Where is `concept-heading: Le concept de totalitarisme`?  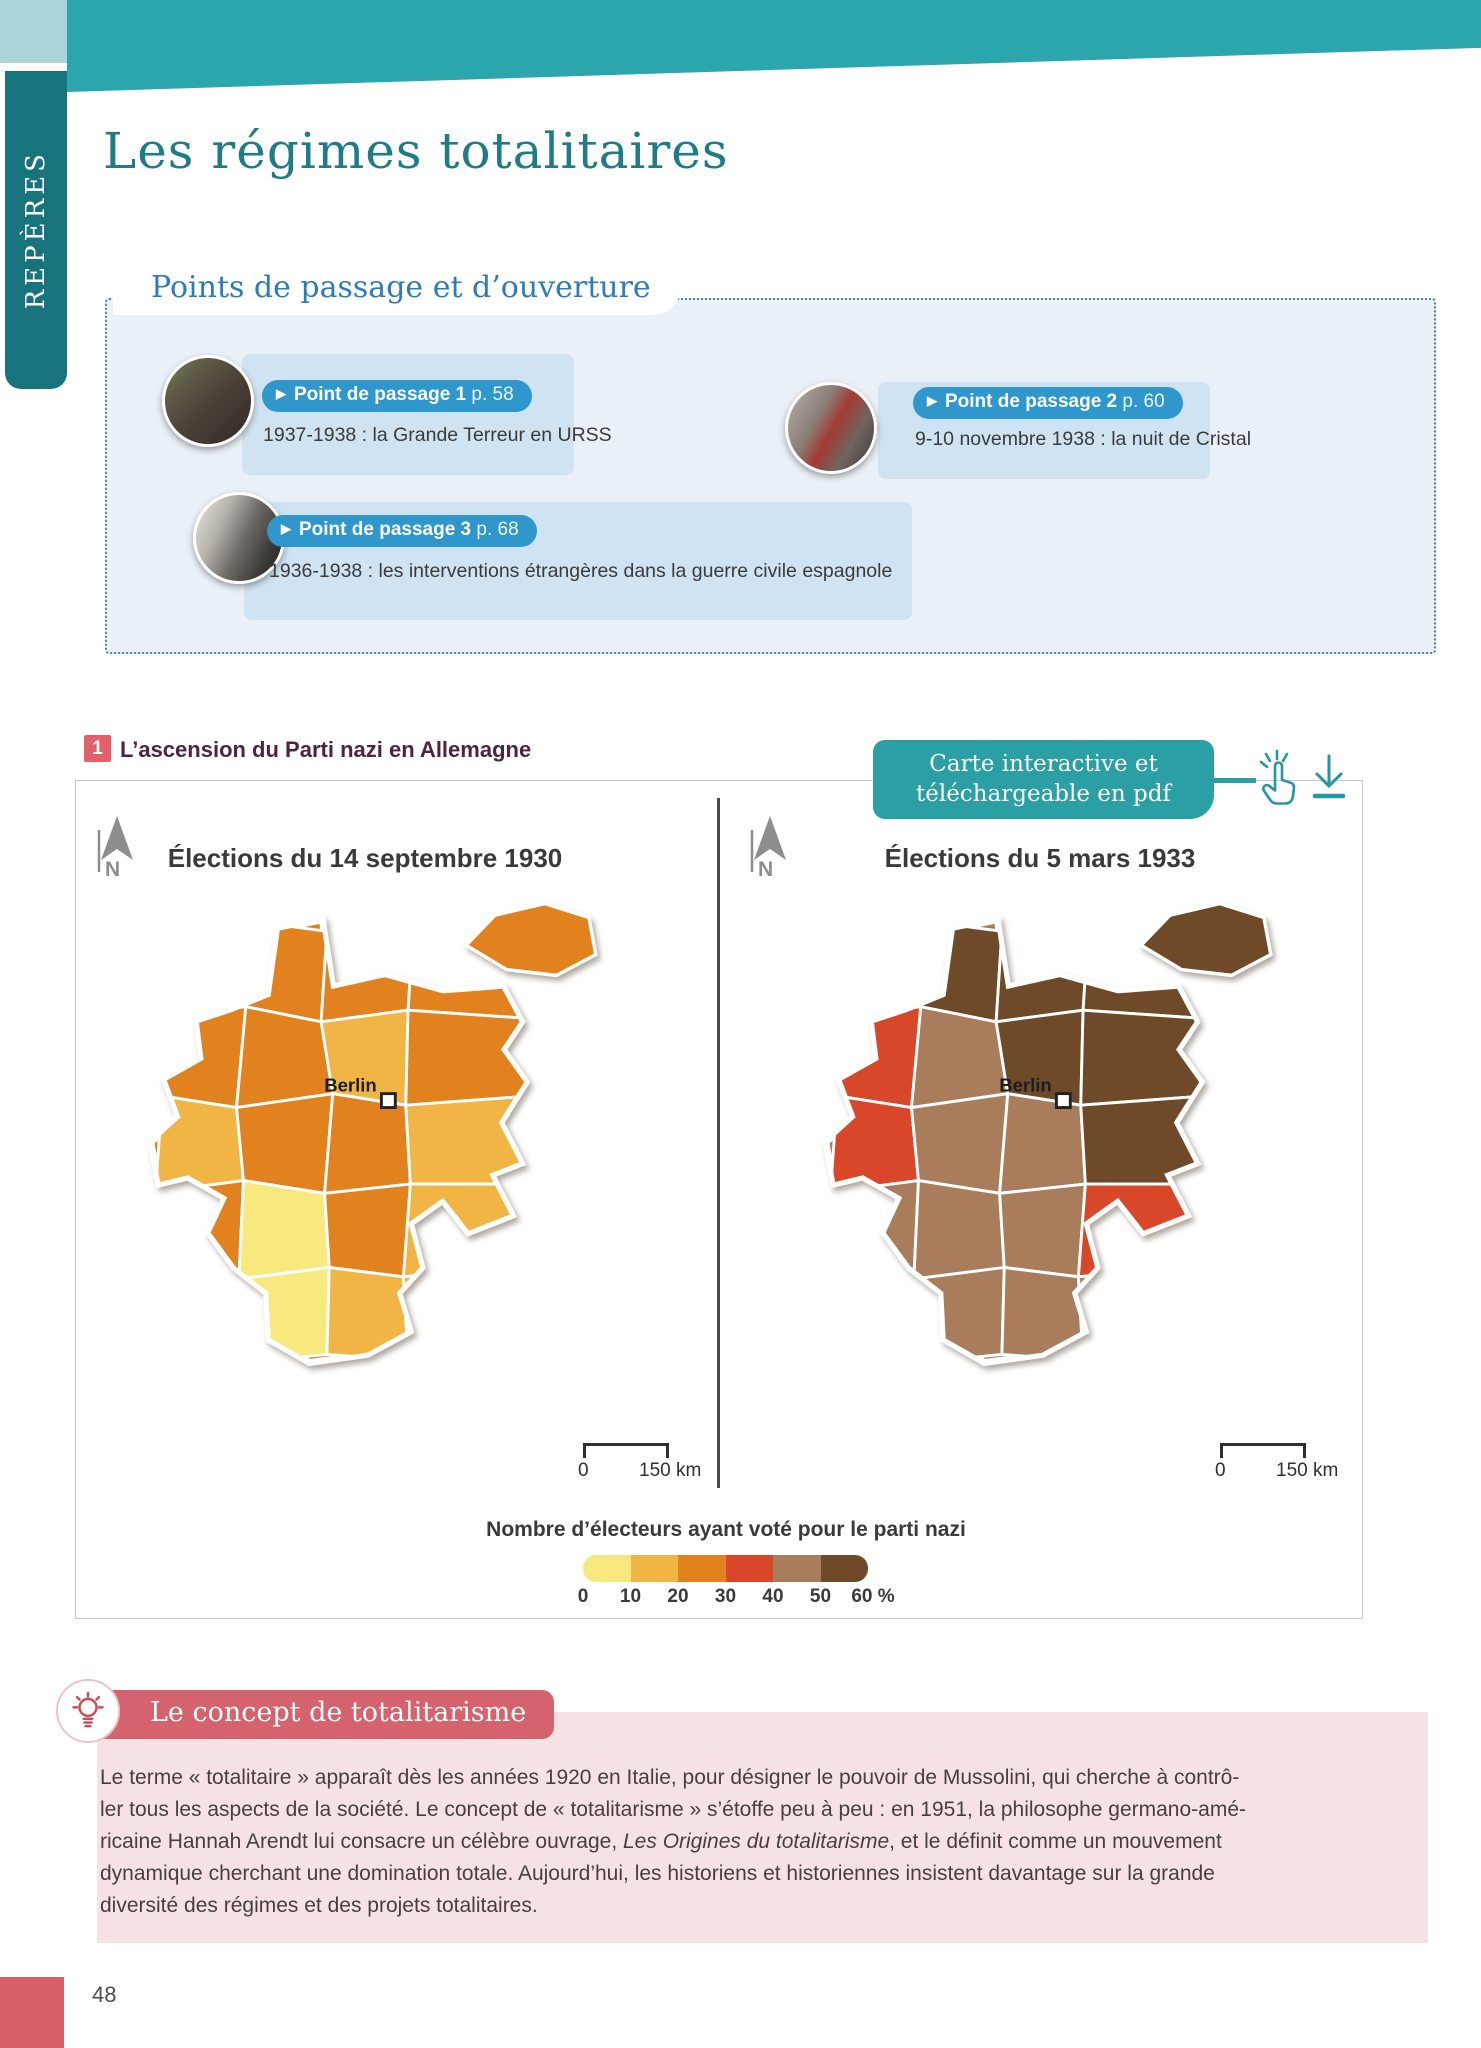
concept-heading: Le concept de totalitarisme is located at coordinates (338, 1712).